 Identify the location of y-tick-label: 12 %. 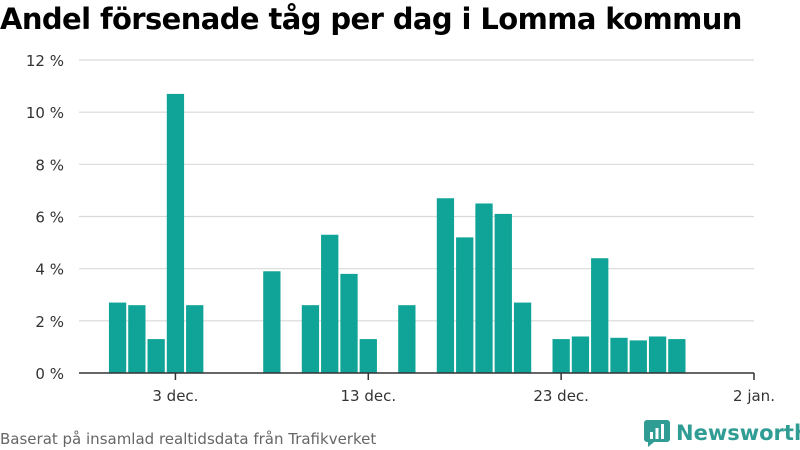
(45, 61).